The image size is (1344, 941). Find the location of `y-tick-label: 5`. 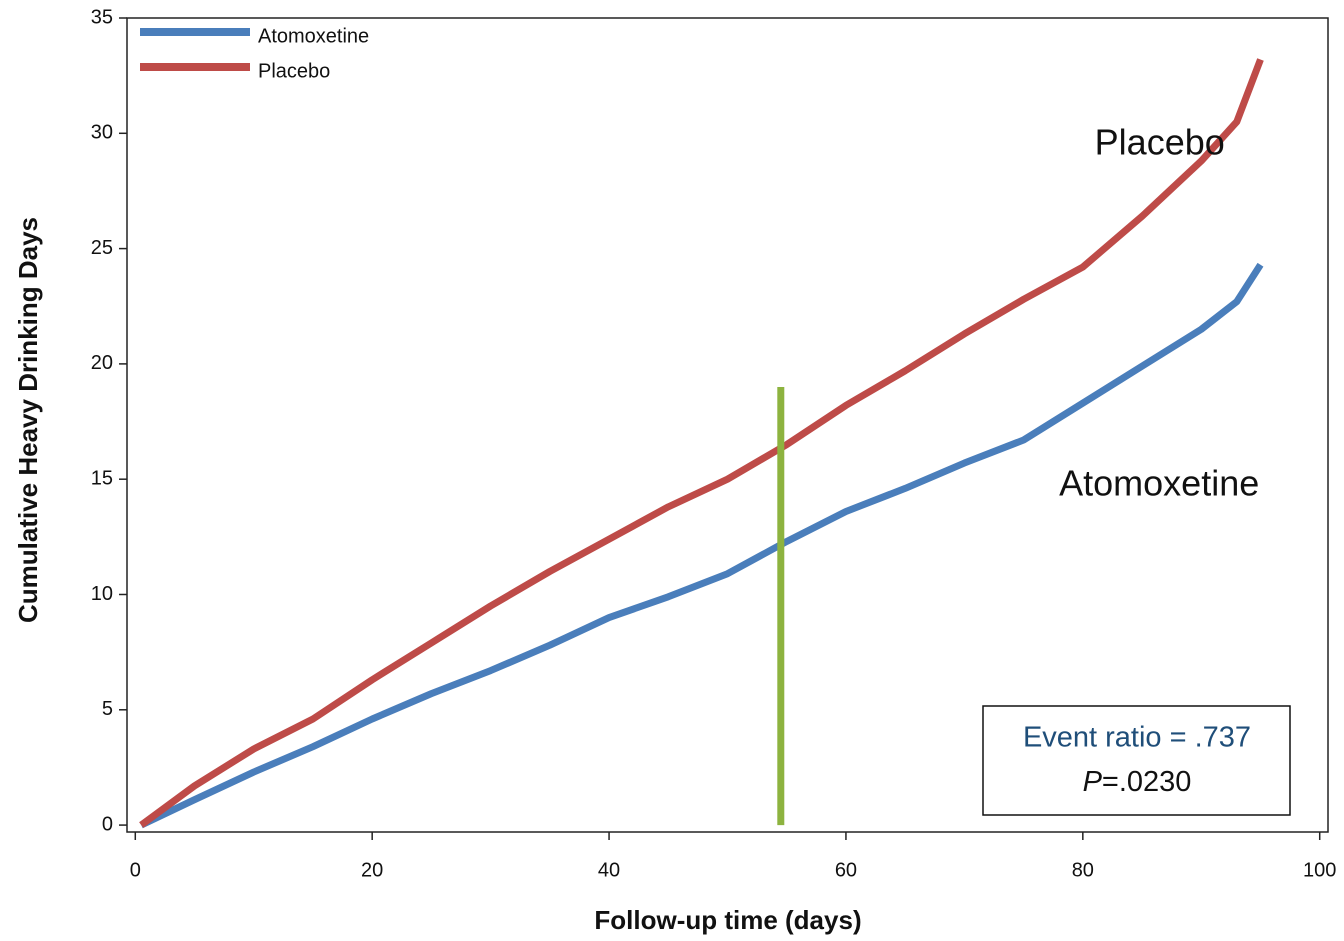

y-tick-label: 5 is located at coordinates (107, 709).